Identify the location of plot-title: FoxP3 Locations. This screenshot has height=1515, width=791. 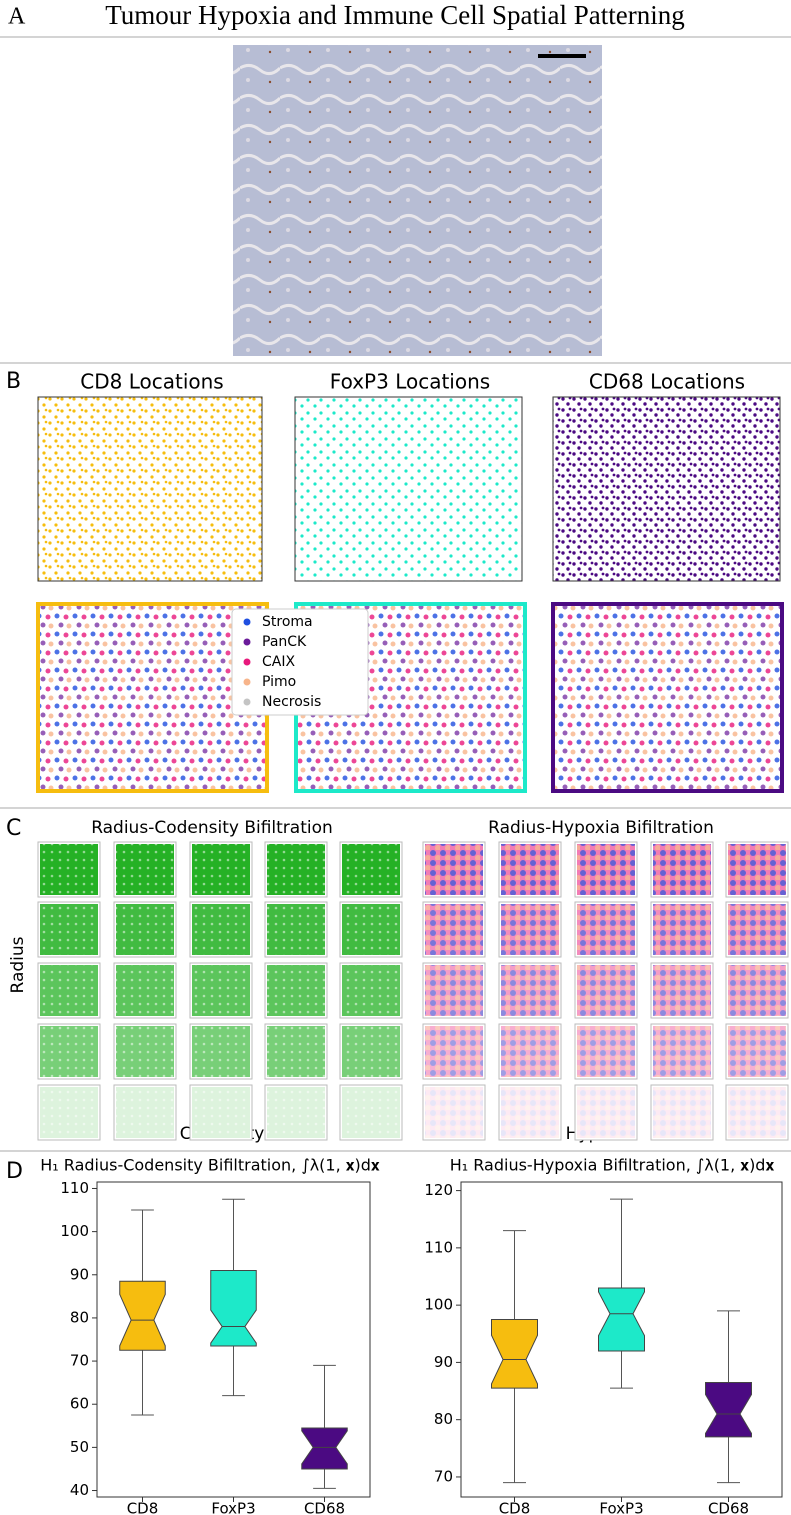
(410, 382).